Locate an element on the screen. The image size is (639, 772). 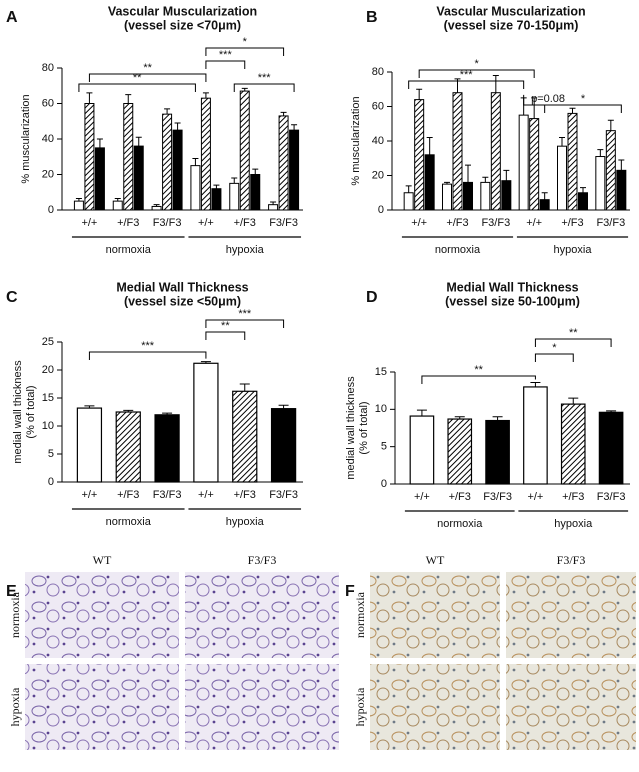
panel-letter: A is located at coordinates (12, 17).